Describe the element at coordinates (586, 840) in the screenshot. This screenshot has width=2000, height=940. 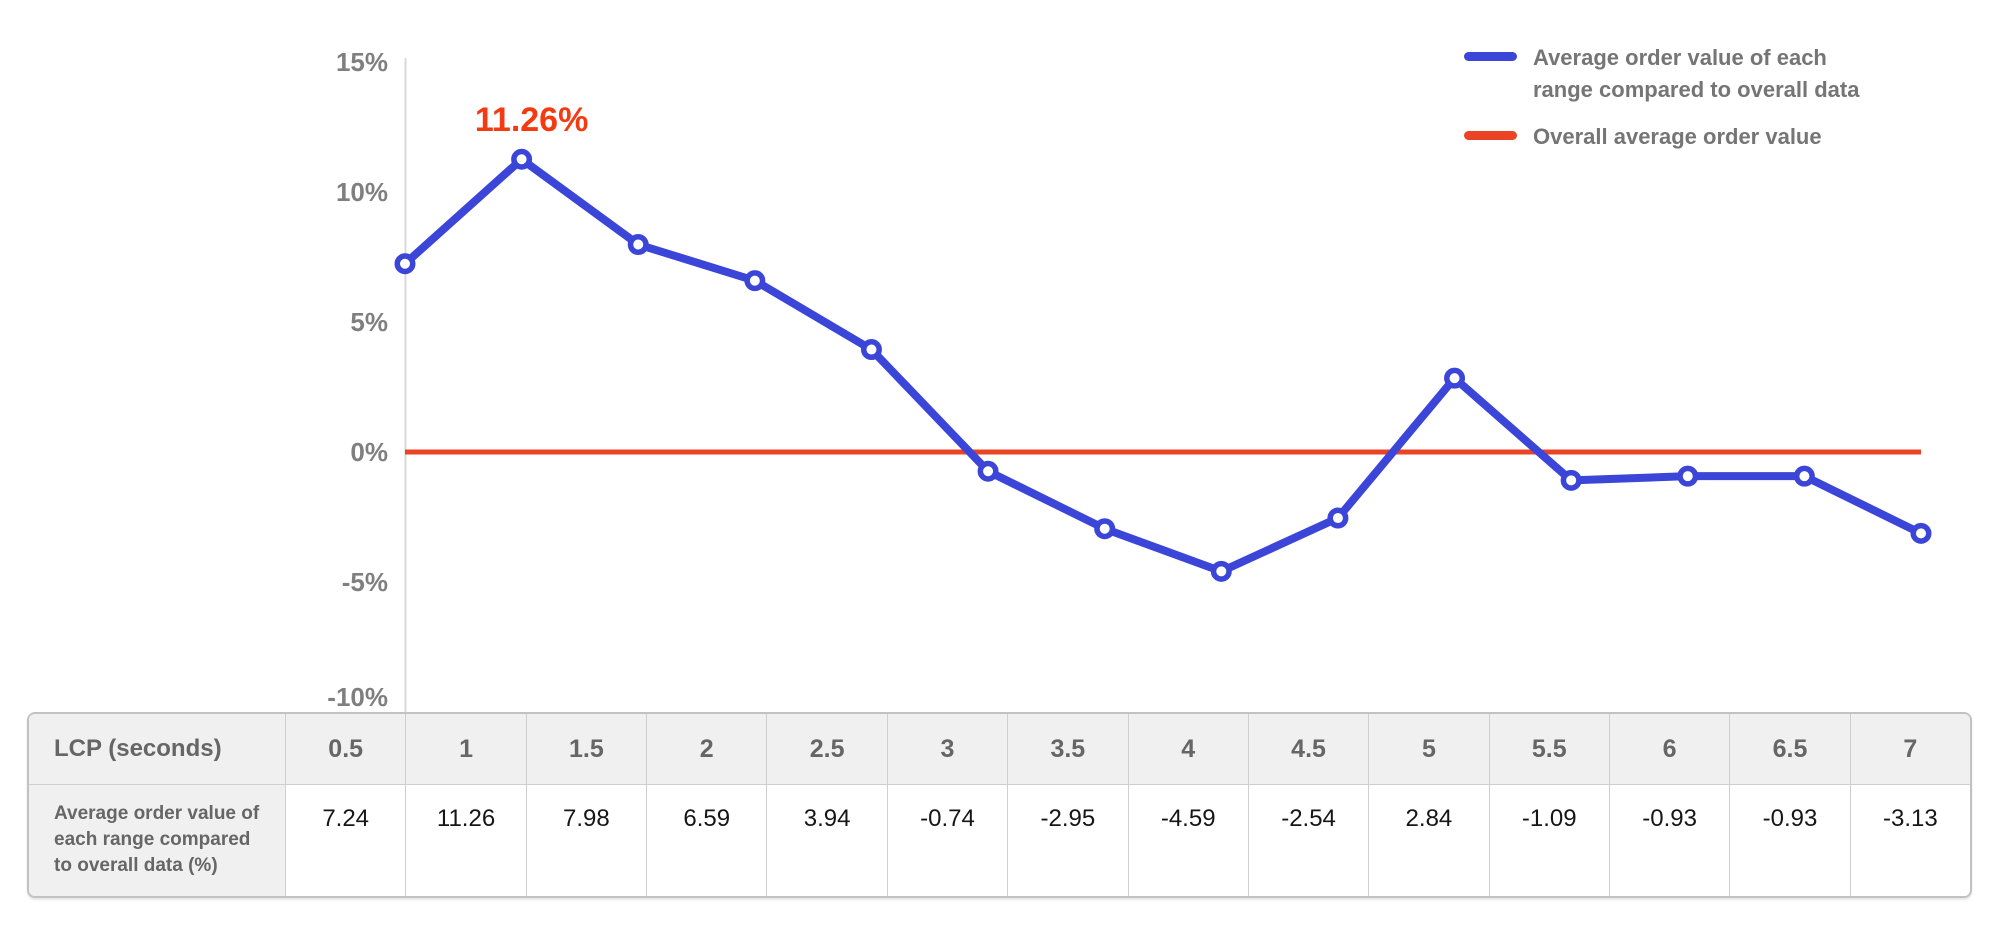
I see `aov-value-cell: 7.98` at that location.